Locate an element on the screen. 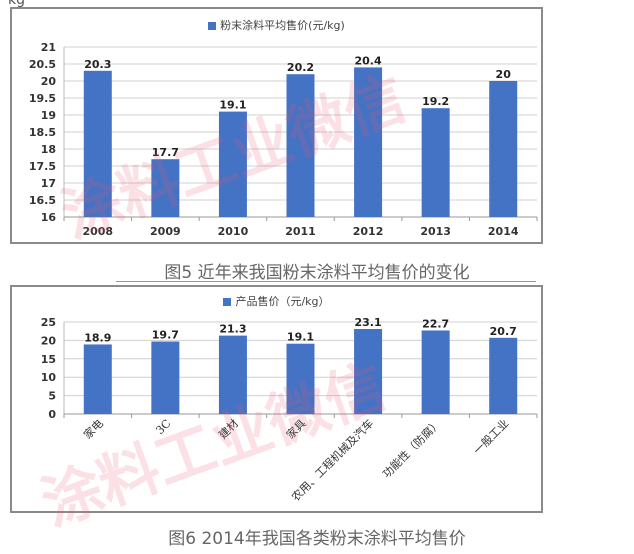 The height and width of the screenshot is (554, 634). y-tick-label: 18.5 is located at coordinates (42, 132).